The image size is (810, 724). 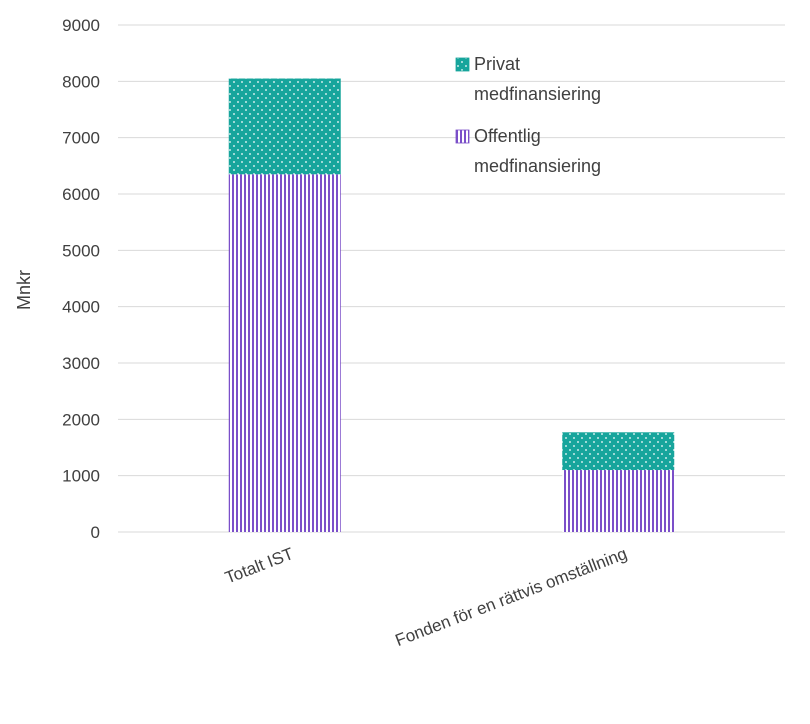 What do you see at coordinates (511, 597) in the screenshot?
I see `x-category-label: Fonden för en rättvis omställning` at bounding box center [511, 597].